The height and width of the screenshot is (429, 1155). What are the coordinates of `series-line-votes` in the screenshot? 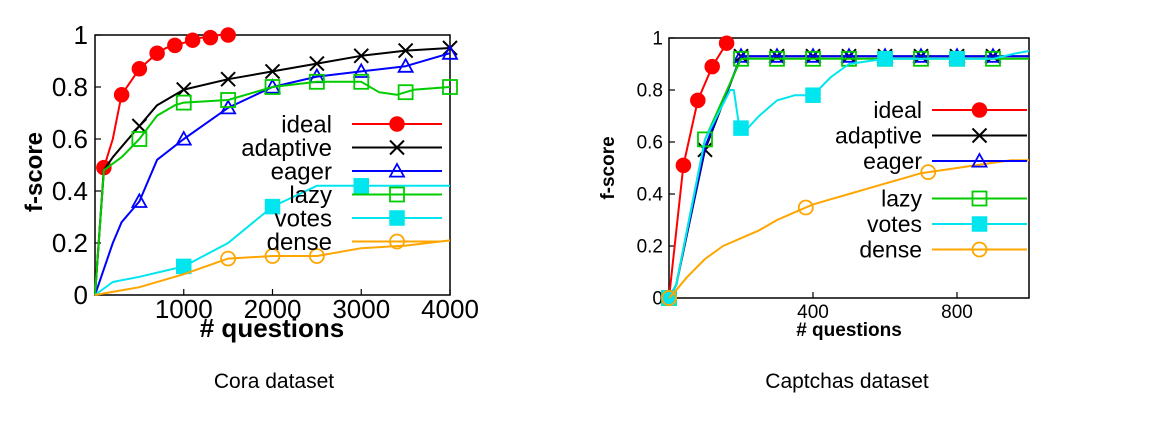 It's located at (272, 240).